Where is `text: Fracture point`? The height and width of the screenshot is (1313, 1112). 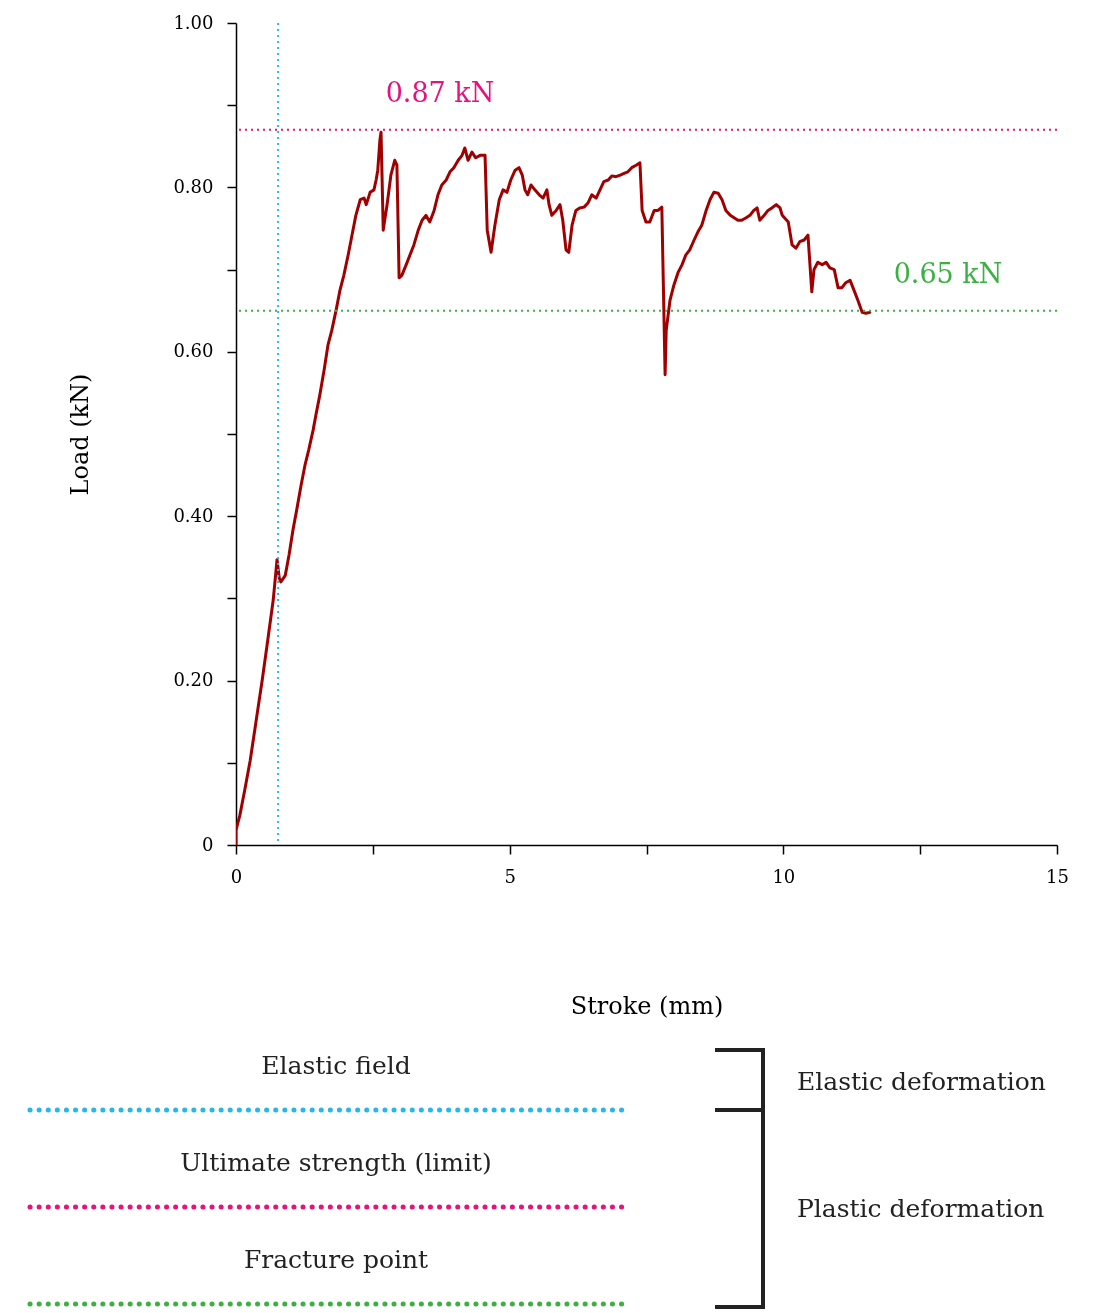
text: Fracture point is located at coordinates (336, 1259).